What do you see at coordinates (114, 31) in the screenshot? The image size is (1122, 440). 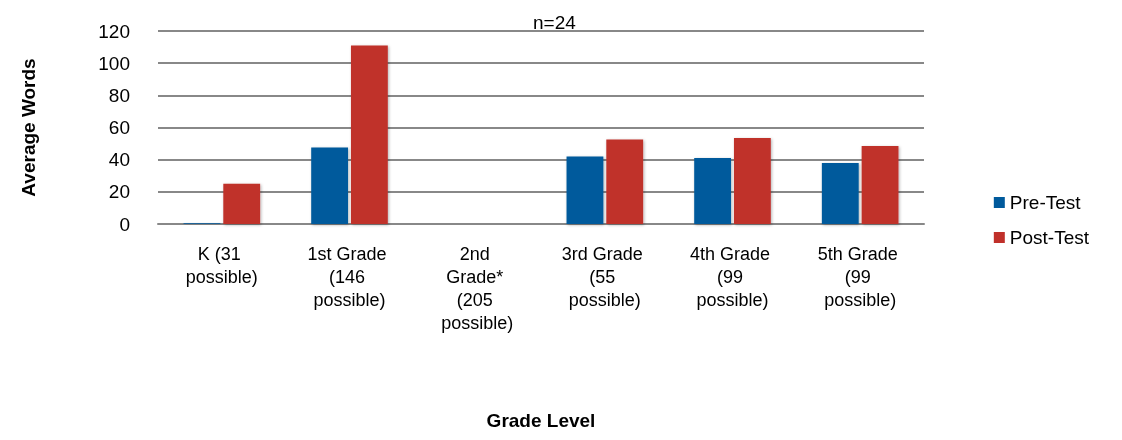 I see `y-tick-label: 120` at bounding box center [114, 31].